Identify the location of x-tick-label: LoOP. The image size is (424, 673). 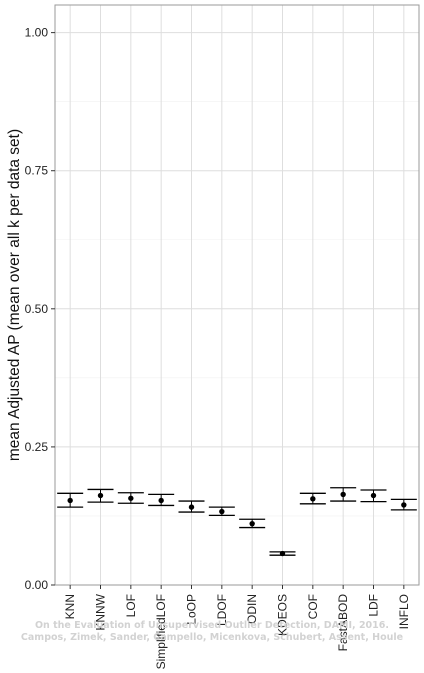
(192, 609).